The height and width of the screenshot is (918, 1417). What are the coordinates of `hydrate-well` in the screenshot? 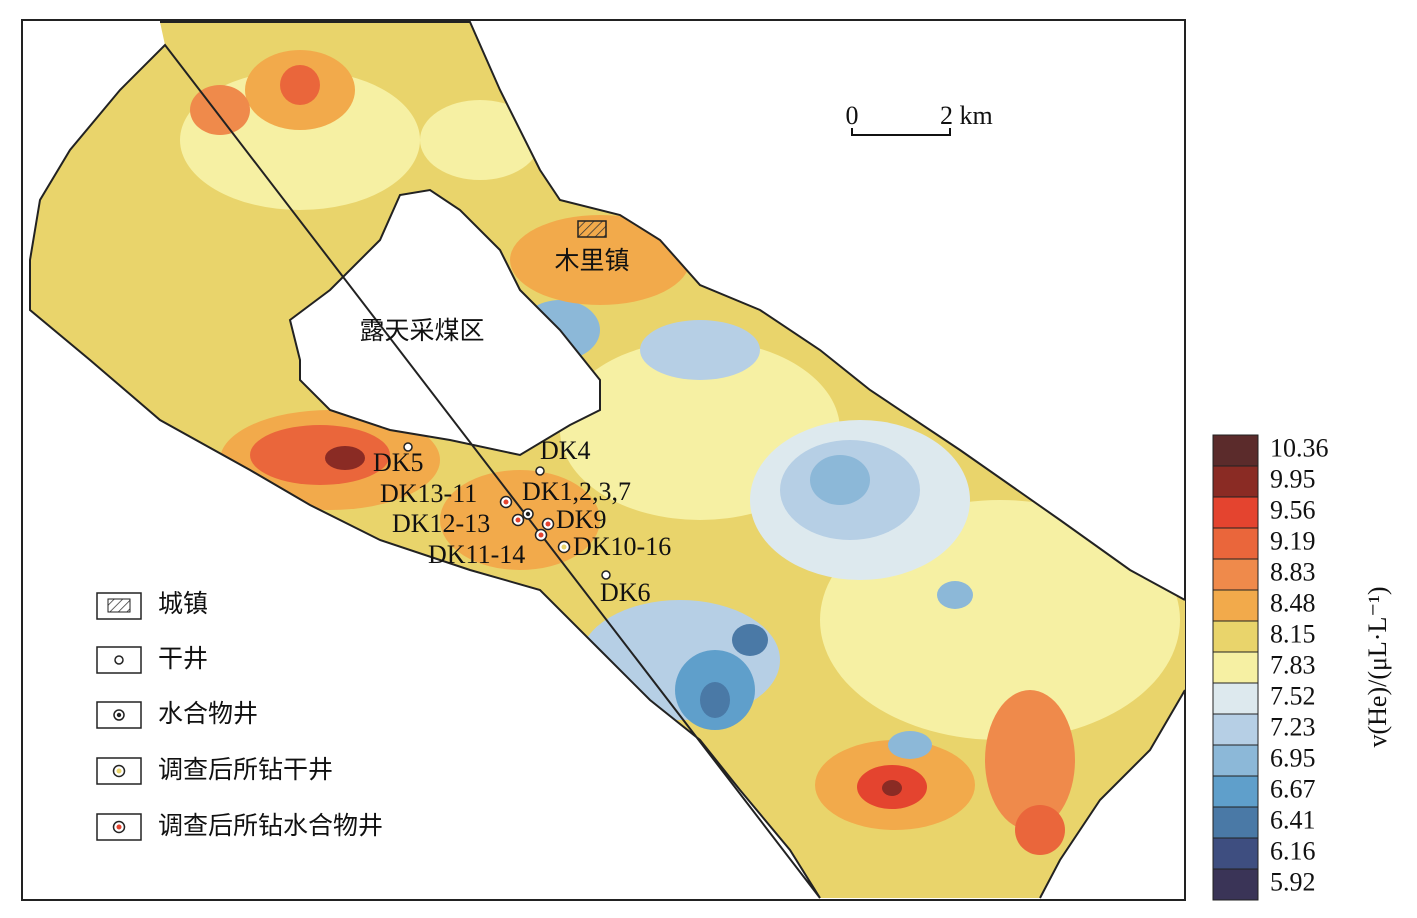 It's located at (528, 514).